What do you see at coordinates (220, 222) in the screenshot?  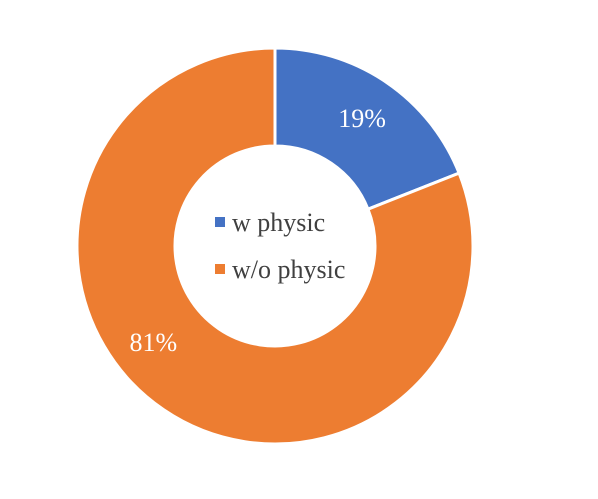 I see `legend-swatch-w-physic` at bounding box center [220, 222].